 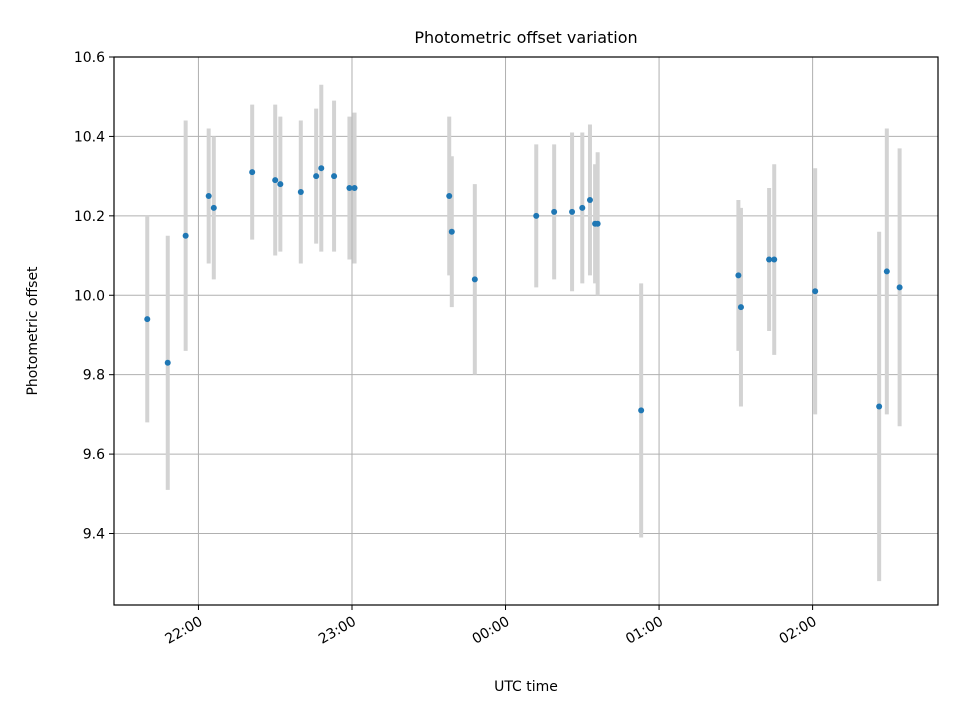 I want to click on x-axis-label: UTC time, so click(x=526, y=687).